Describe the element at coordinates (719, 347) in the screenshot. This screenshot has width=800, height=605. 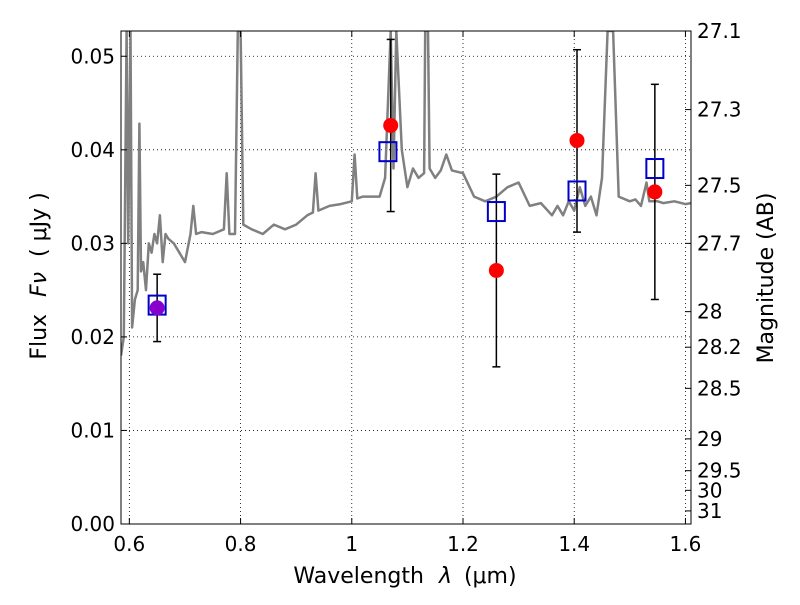
I see `right-tick-label: 28.2` at that location.